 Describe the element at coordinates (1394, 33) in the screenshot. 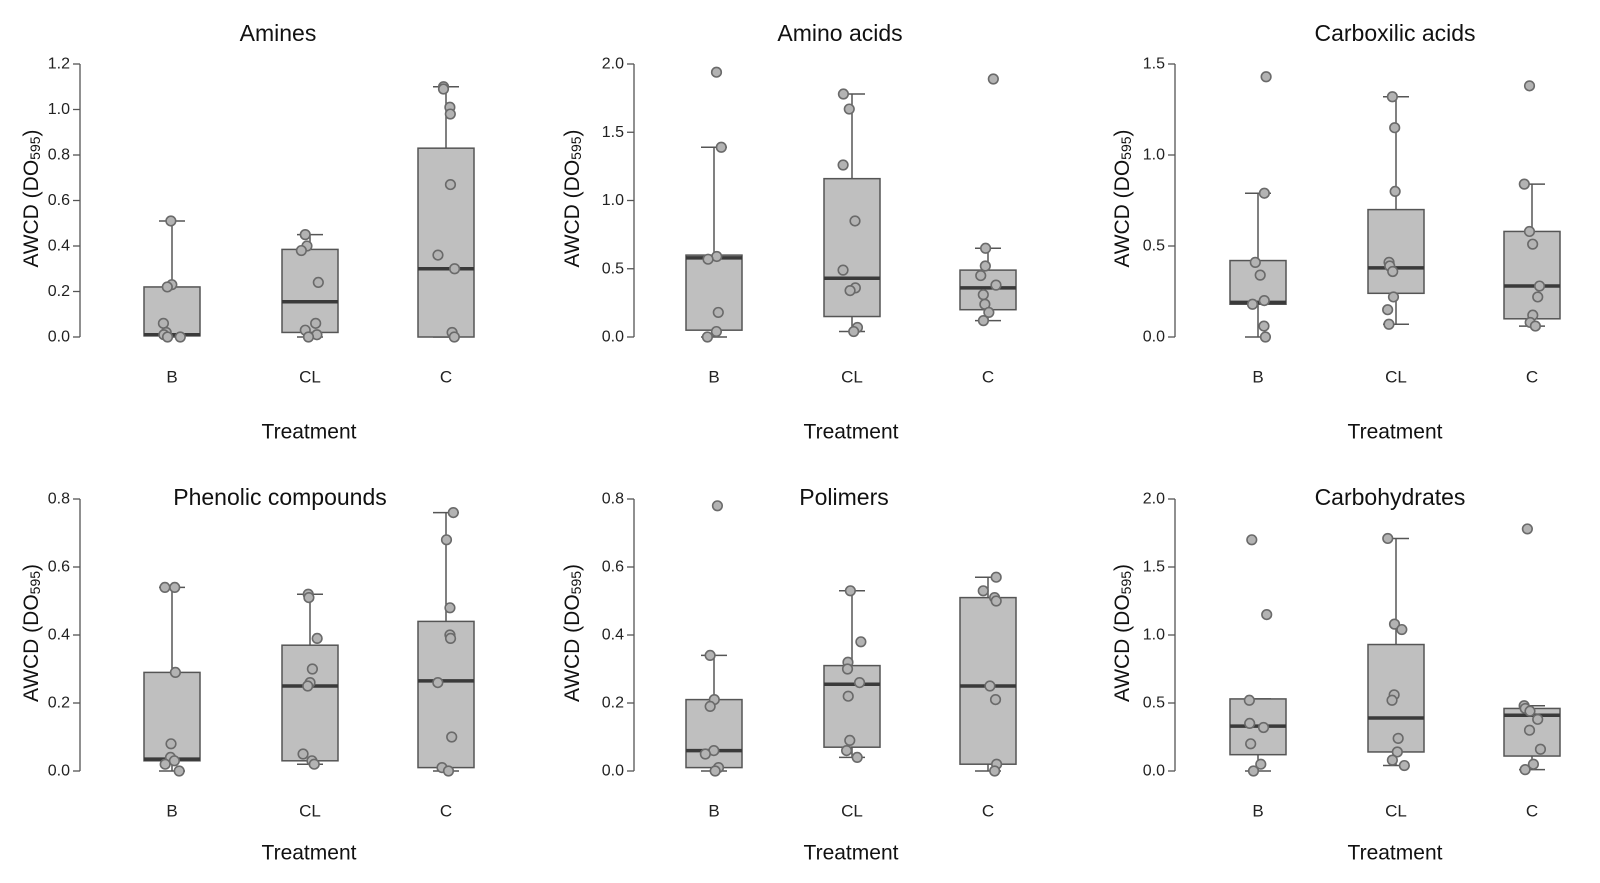

I see `chart-title: Carboxilic acids` at that location.